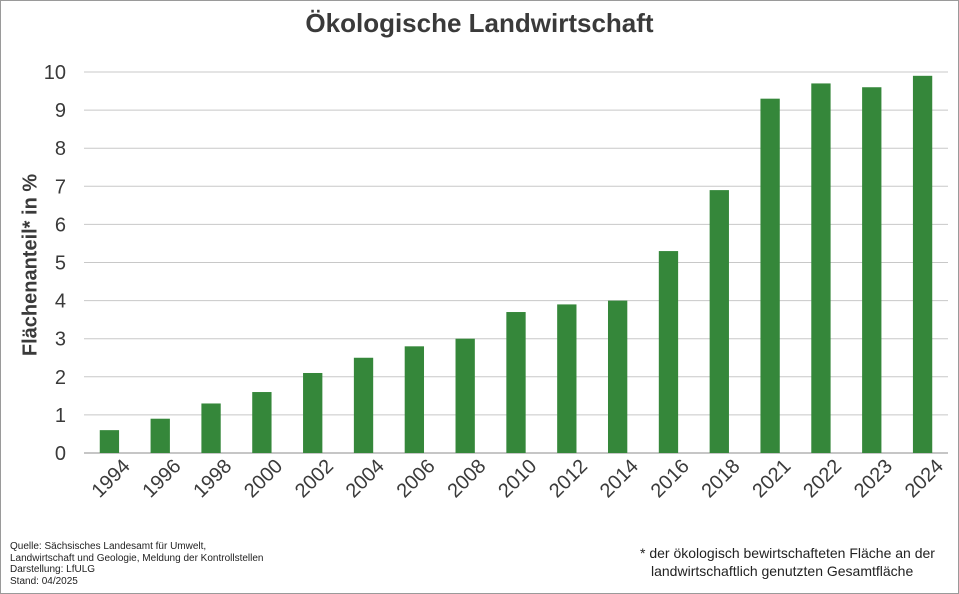  Describe the element at coordinates (60, 264) in the screenshot. I see `y-tick-label: 5` at that location.